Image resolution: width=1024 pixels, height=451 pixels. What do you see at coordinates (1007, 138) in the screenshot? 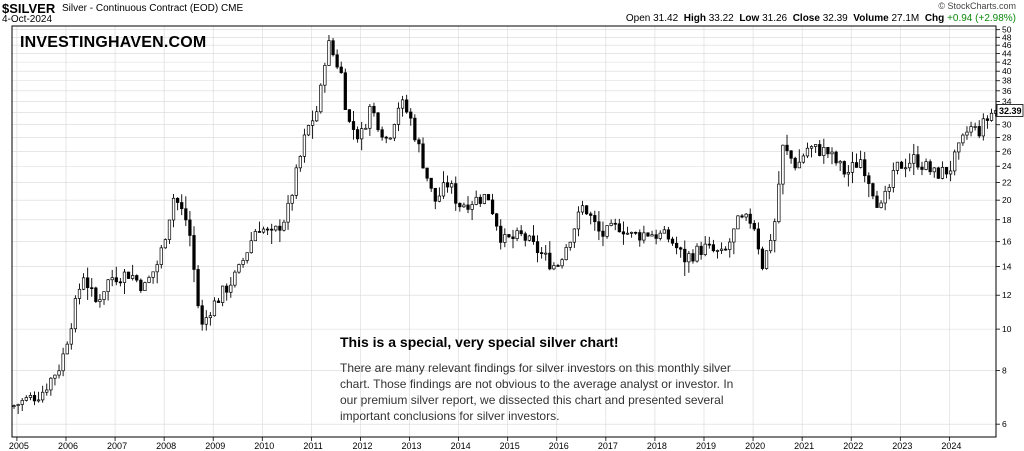
I see `y-tick-label: 28` at bounding box center [1007, 138].